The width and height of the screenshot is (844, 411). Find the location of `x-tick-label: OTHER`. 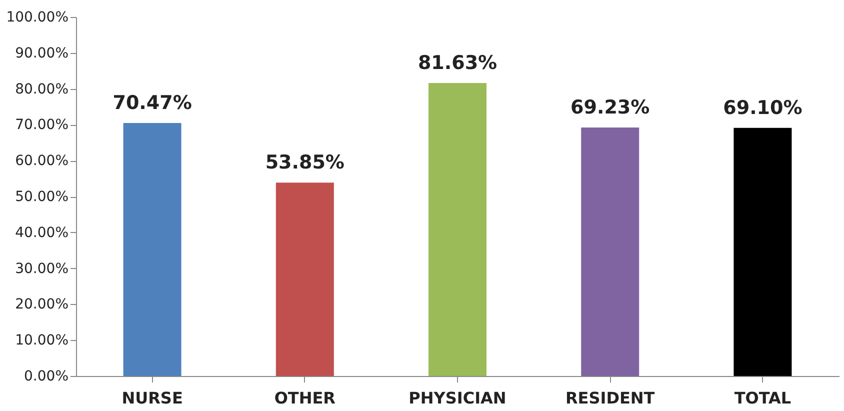

x-tick-label: OTHER is located at coordinates (305, 398).